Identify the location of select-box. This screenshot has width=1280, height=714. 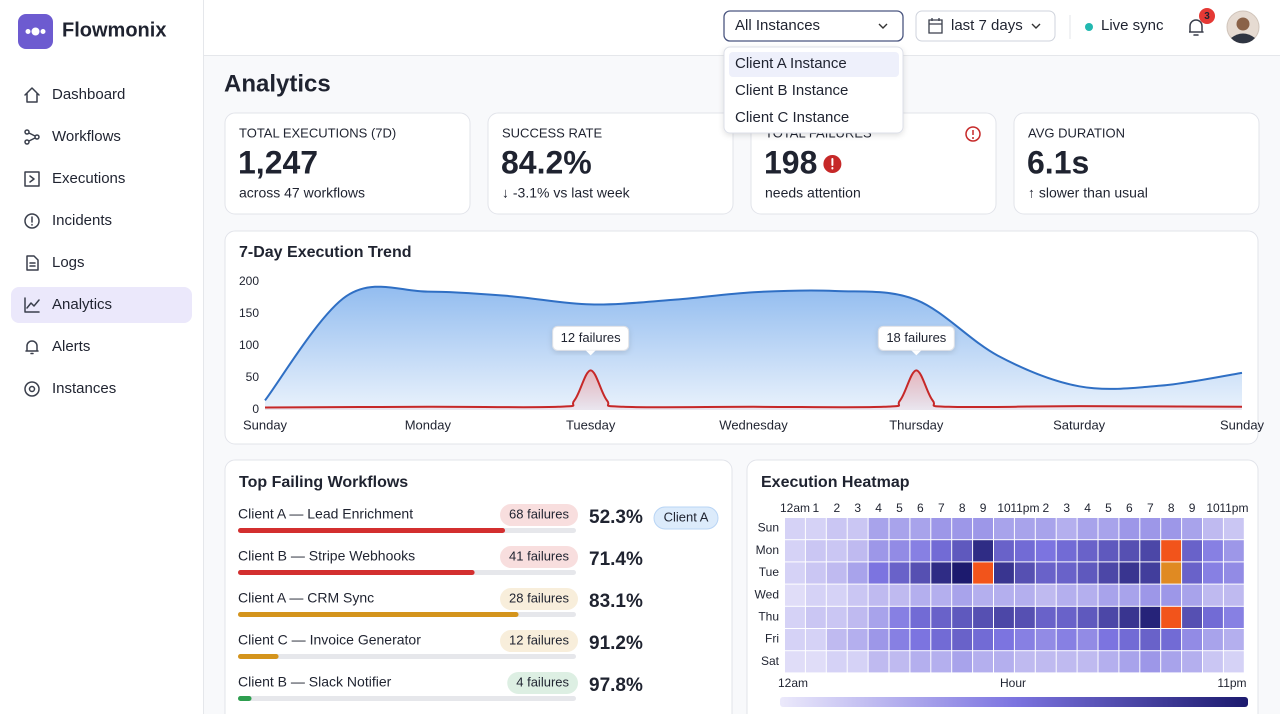
(813, 26).